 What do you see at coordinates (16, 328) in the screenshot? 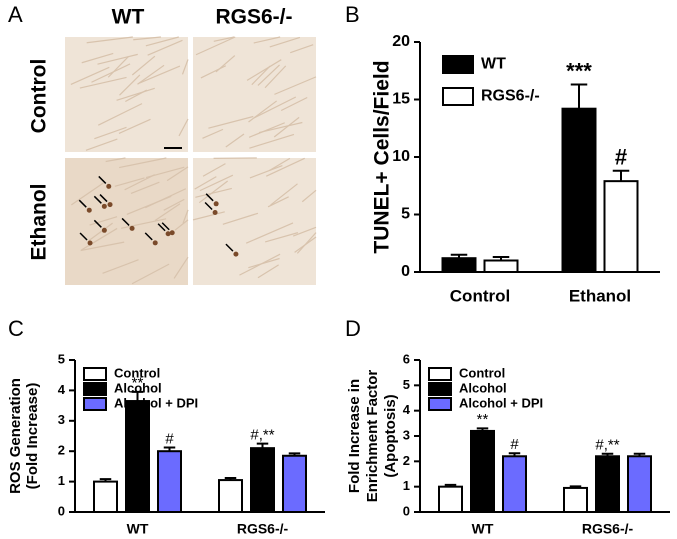
I see `panel-label: C` at bounding box center [16, 328].